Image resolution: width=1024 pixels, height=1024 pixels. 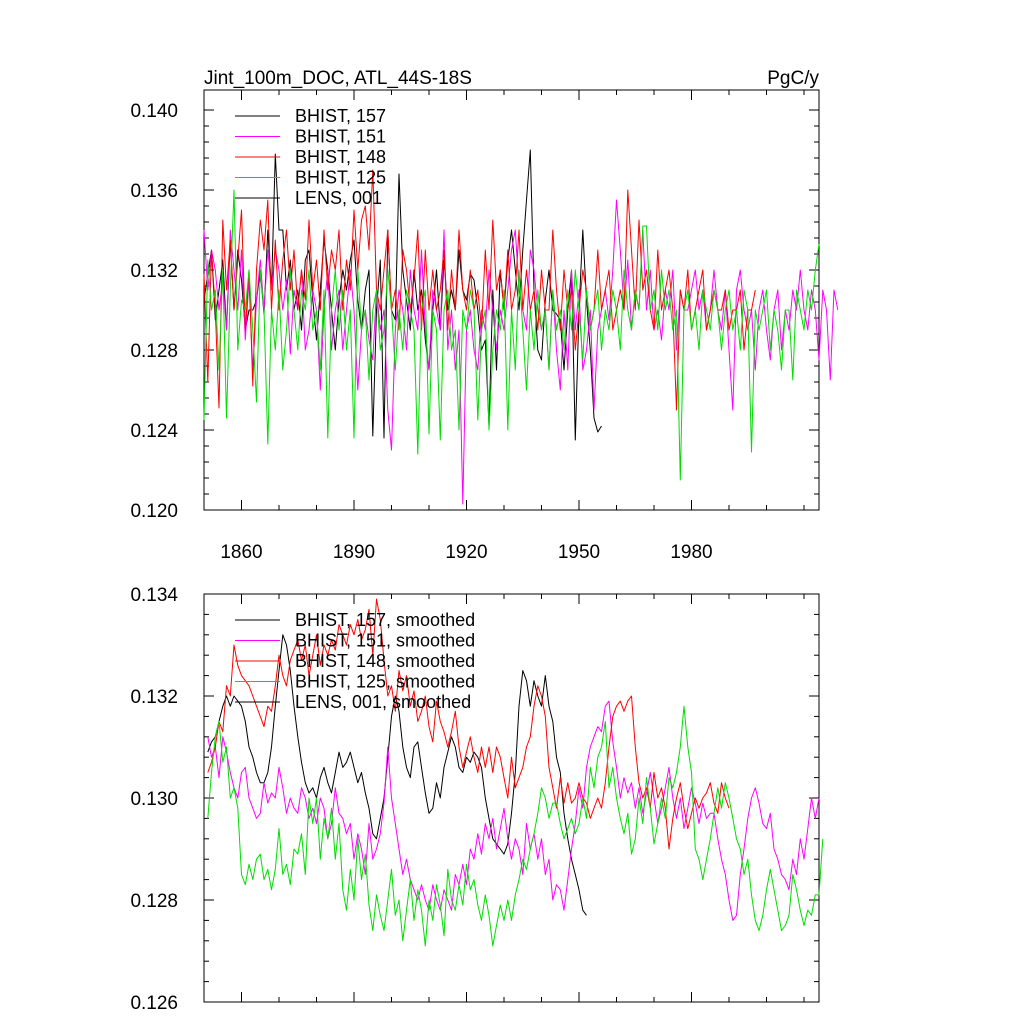 What do you see at coordinates (340, 137) in the screenshot?
I see `legend-label: BHIST, 151` at bounding box center [340, 137].